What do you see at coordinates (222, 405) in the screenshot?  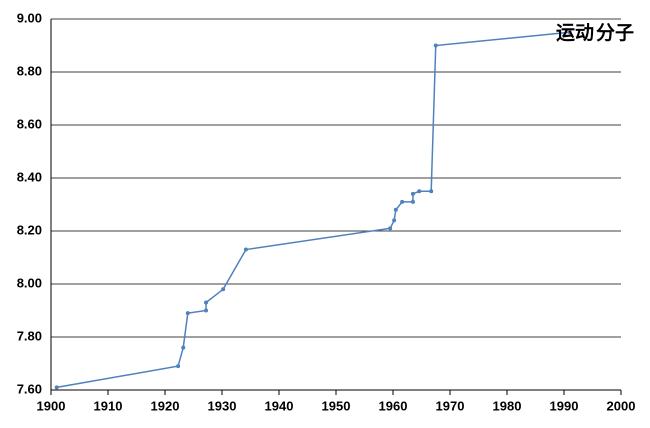 I see `x-tick-label: 1930` at bounding box center [222, 405].